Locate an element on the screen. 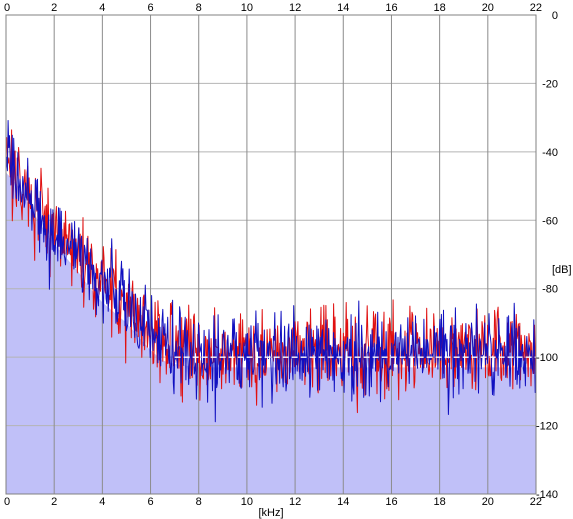  x-tick-label-top-10: 10 is located at coordinates (247, 8).